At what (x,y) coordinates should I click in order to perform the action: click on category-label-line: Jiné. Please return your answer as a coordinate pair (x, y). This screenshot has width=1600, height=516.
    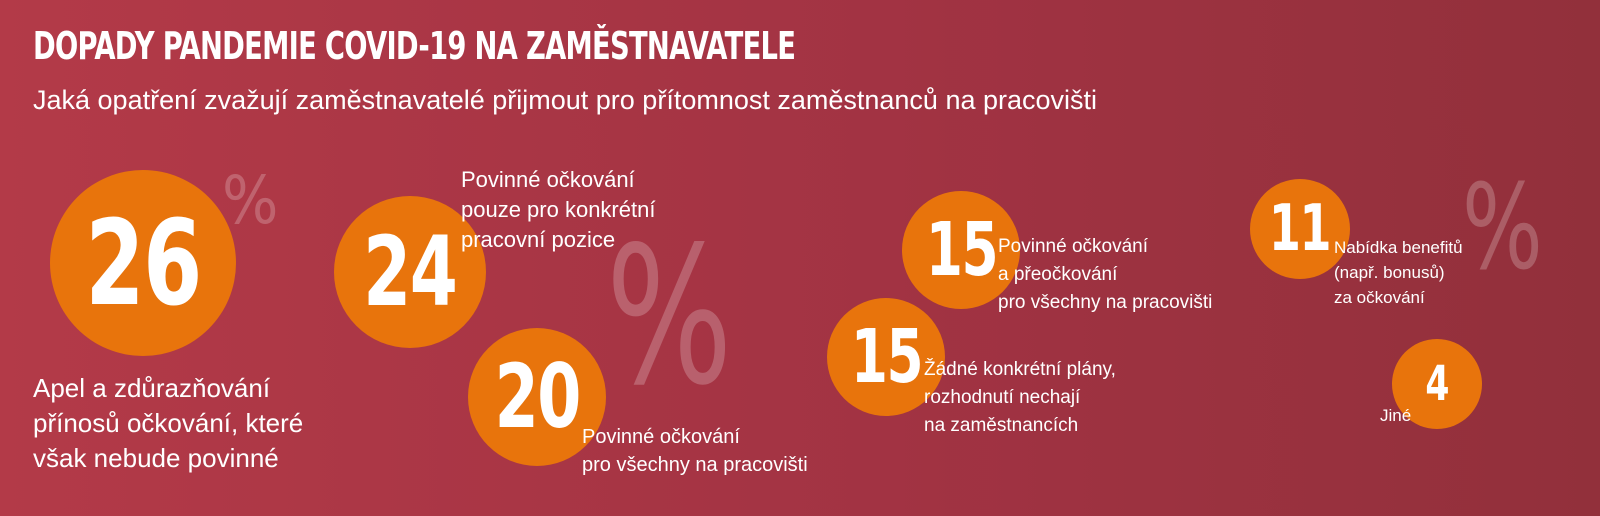
    Looking at the image, I should click on (1396, 415).